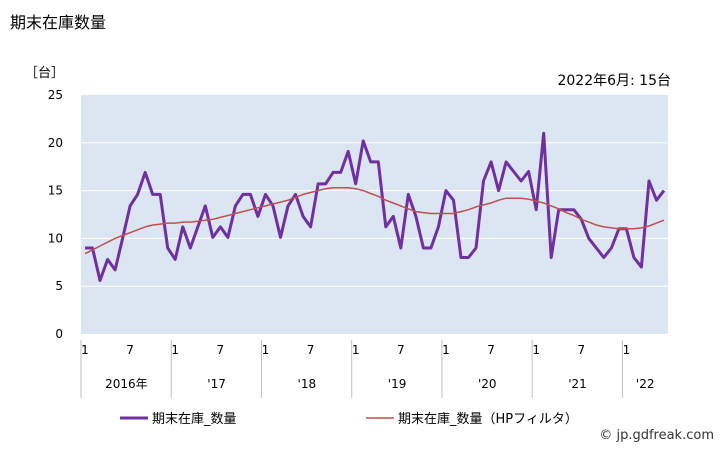 The height and width of the screenshot is (450, 728). What do you see at coordinates (577, 384) in the screenshot?
I see `x-year-label: '21` at bounding box center [577, 384].